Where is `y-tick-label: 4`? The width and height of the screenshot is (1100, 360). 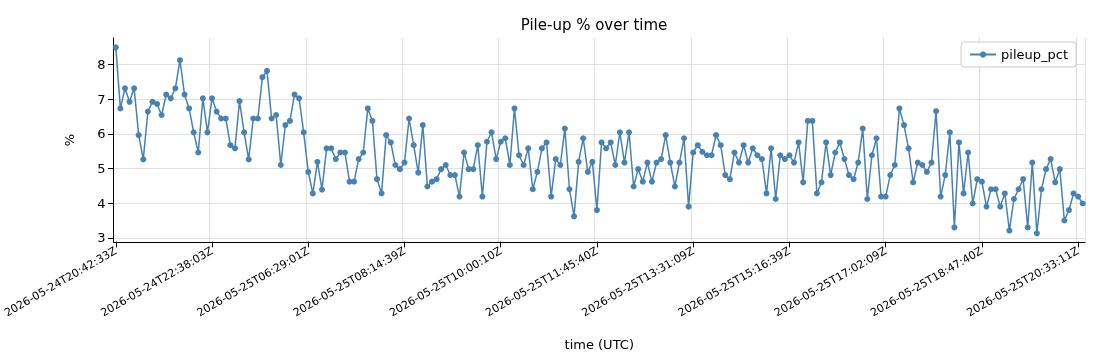
y-tick-label: 4 is located at coordinates (101, 203).